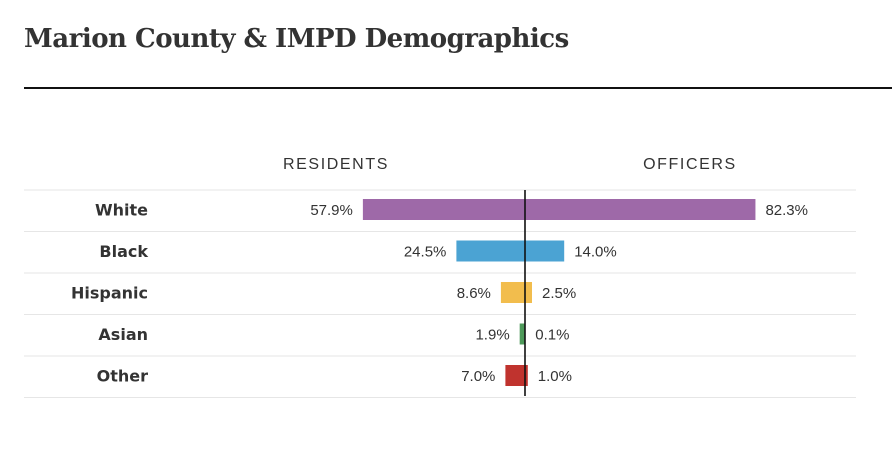 This screenshot has height=476, width=892. Describe the element at coordinates (334, 375) in the screenshot. I see `row-other: Other 7.0% 1.0%` at that location.